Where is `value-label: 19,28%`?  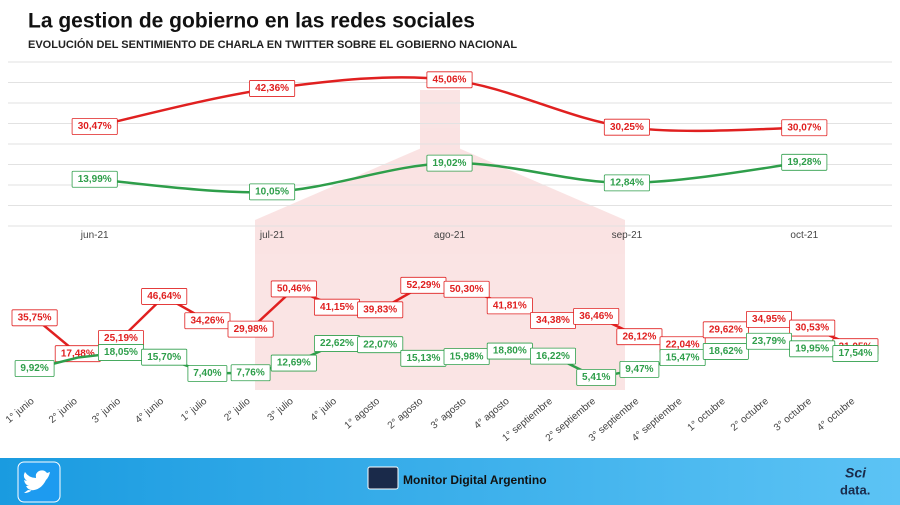 value-label: 19,28% is located at coordinates (804, 162).